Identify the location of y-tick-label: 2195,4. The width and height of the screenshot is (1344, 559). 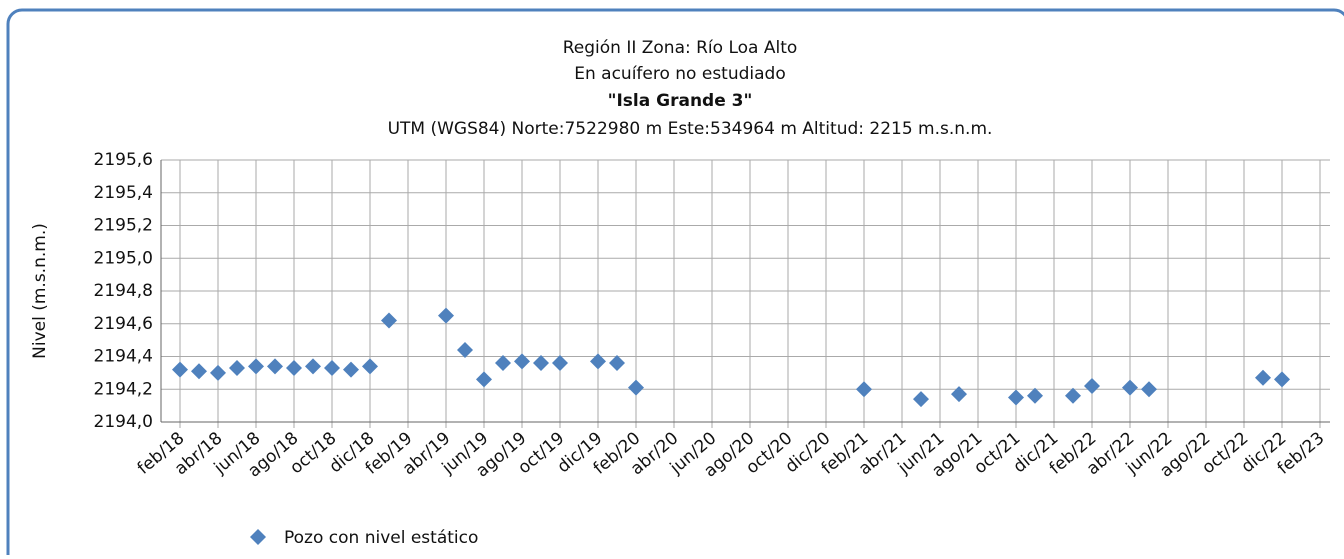
(123, 193).